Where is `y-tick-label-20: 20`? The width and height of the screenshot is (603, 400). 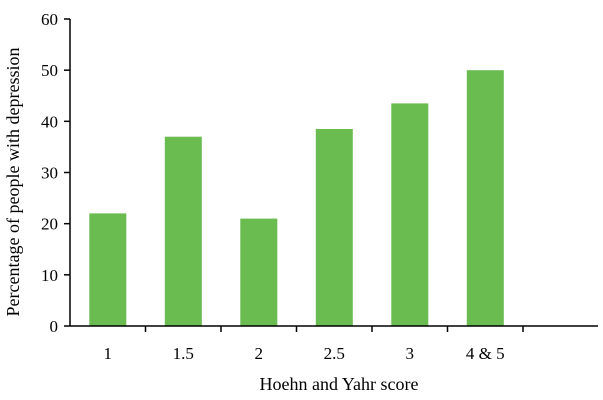
y-tick-label-20: 20 is located at coordinates (49, 224).